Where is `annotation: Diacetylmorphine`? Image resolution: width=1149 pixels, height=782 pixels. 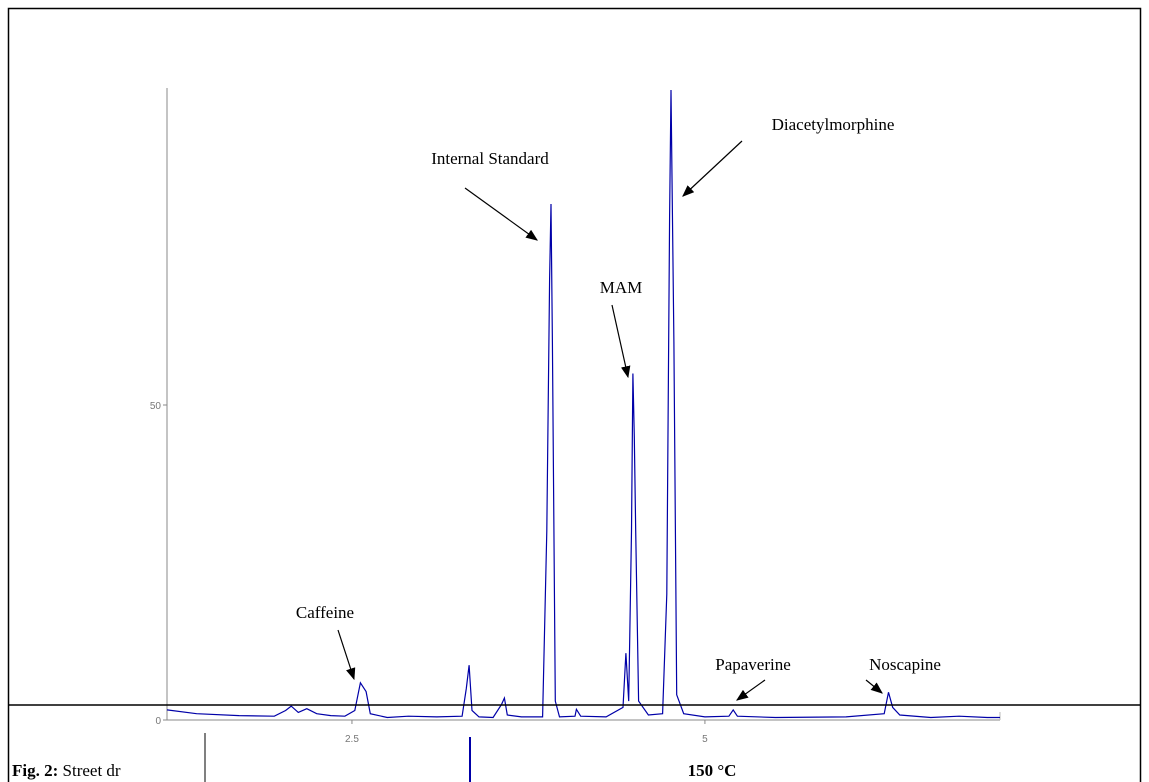 annotation: Diacetylmorphine is located at coordinates (833, 124).